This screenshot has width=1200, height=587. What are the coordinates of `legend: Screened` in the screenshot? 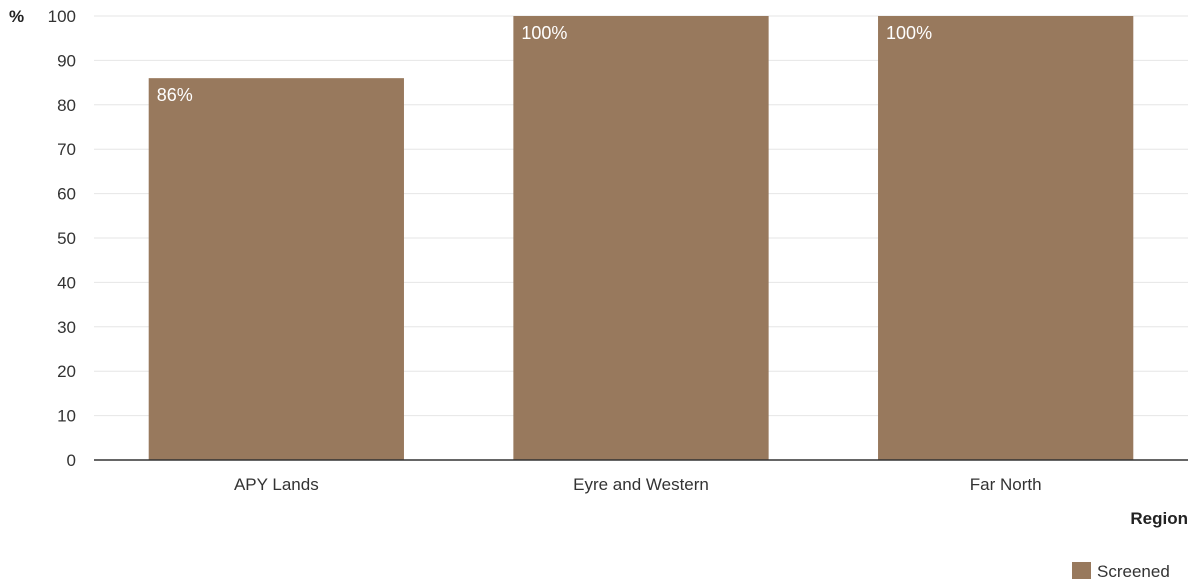 It's located at (1121, 571).